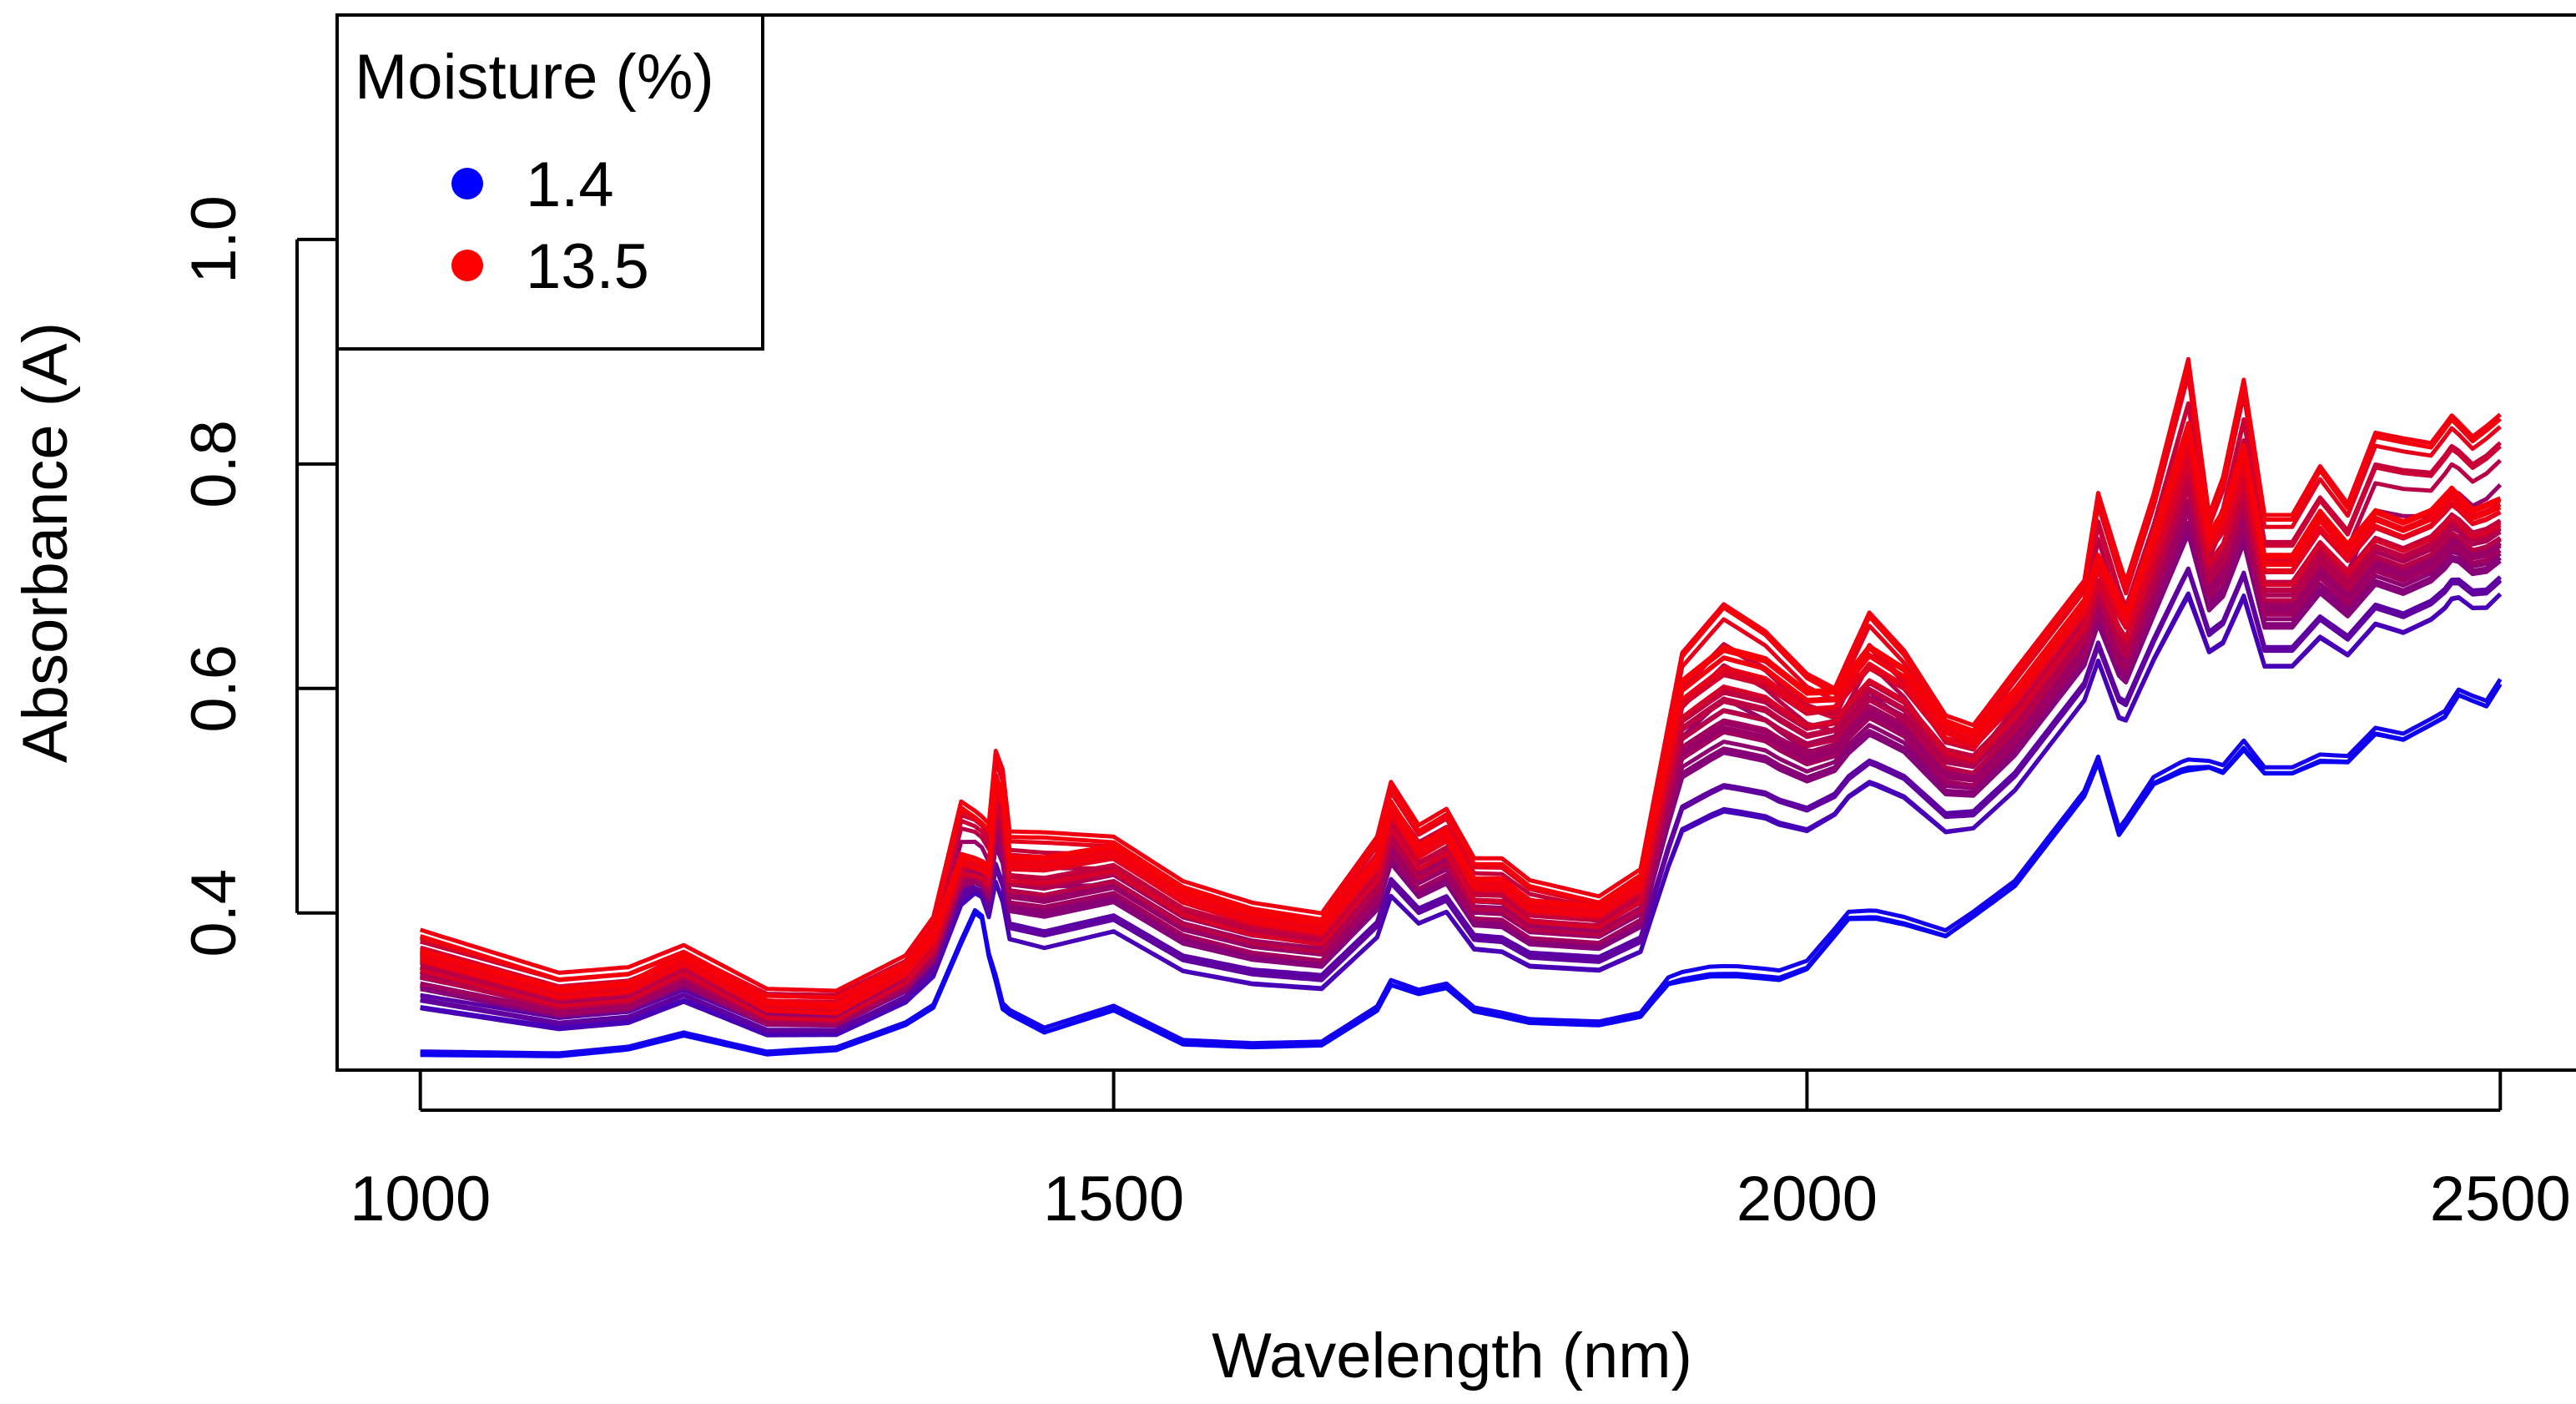 This screenshot has height=1404, width=2576. I want to click on y-tick-label: 1.0, so click(214, 240).